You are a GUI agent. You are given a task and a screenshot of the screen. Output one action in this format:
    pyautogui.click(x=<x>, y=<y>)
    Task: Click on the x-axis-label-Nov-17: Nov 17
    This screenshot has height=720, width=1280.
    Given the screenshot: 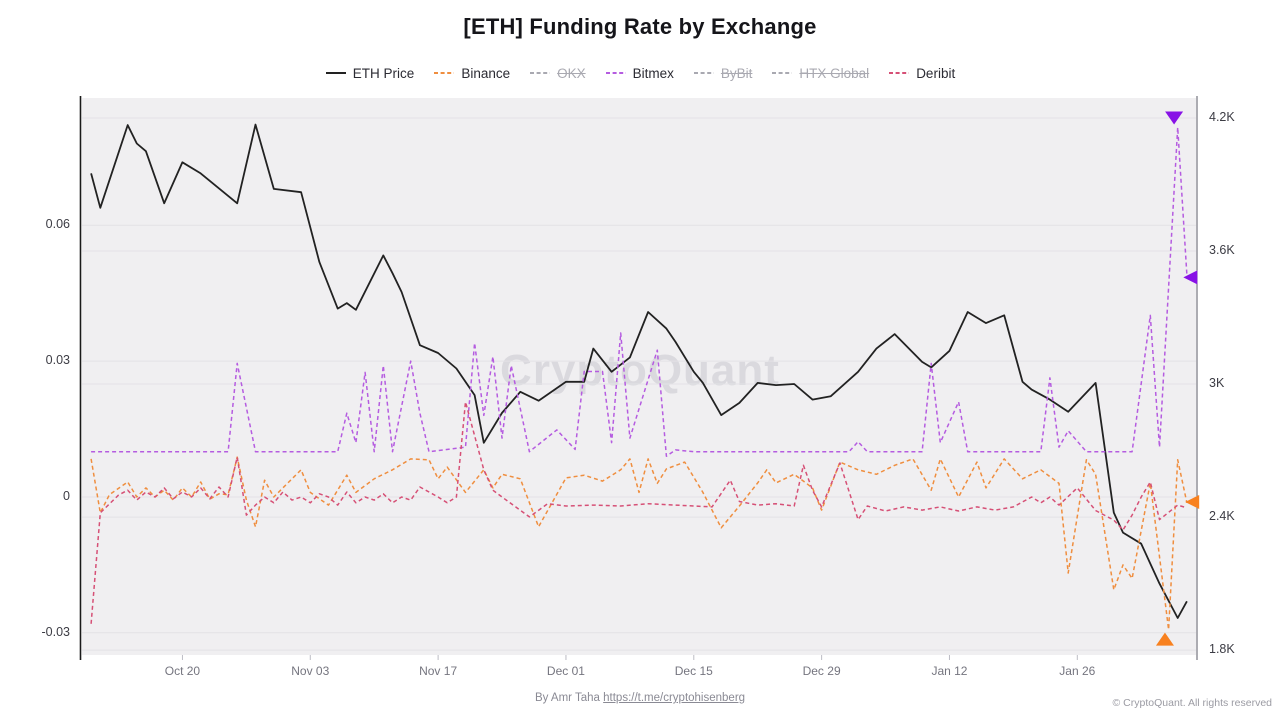 What is the action you would take?
    pyautogui.click(x=438, y=671)
    